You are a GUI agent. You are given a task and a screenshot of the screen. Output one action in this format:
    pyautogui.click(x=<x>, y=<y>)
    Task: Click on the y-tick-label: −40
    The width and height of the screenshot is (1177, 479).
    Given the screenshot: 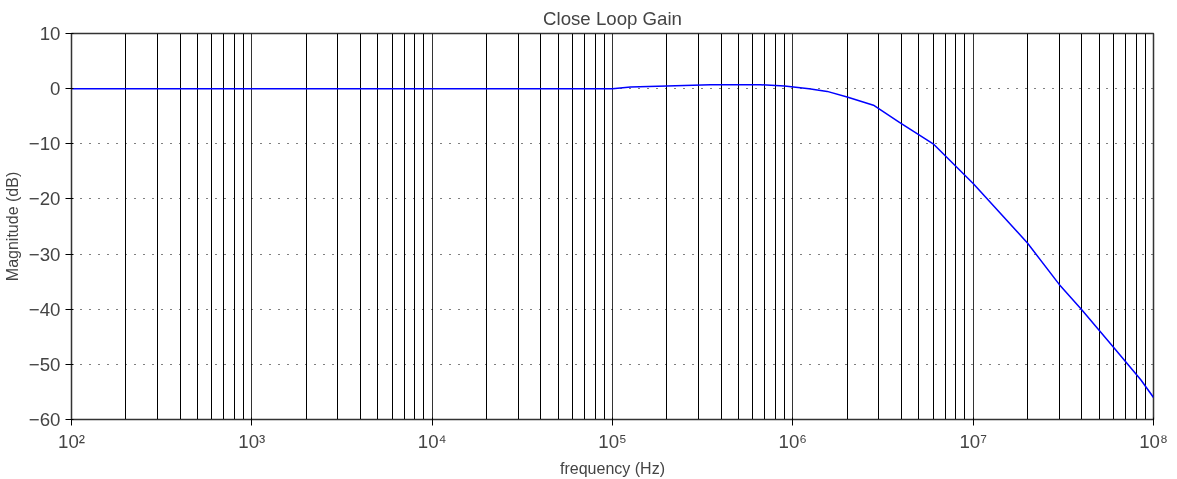 What is the action you would take?
    pyautogui.click(x=44, y=309)
    